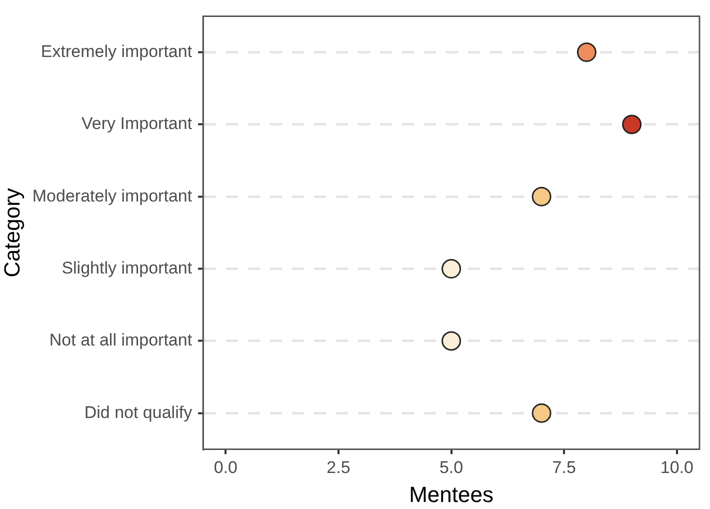  What do you see at coordinates (138, 412) in the screenshot?
I see `y-tick-label: Did not qualify` at bounding box center [138, 412].